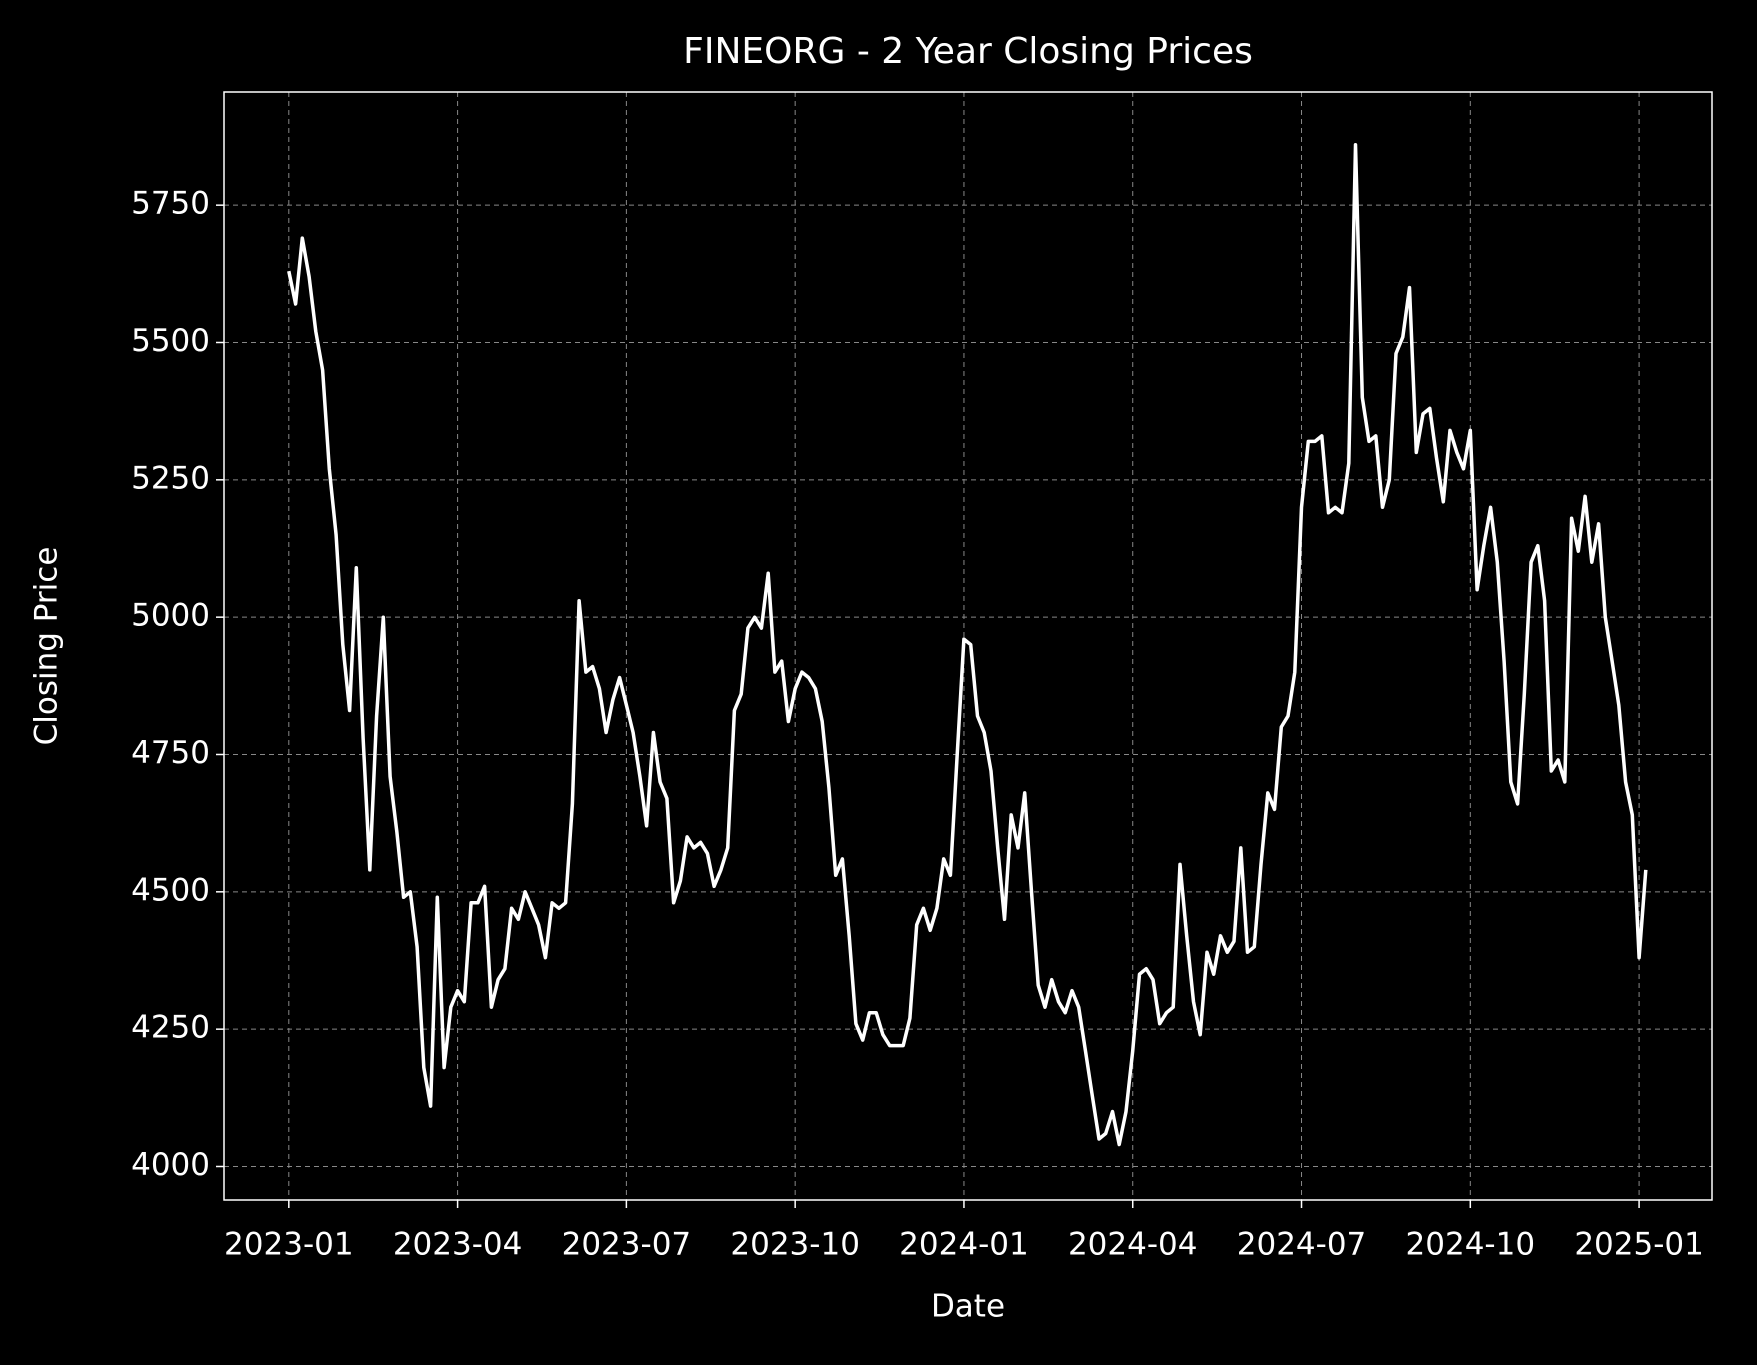  What do you see at coordinates (458, 1245) in the screenshot?
I see `x-tick-label: 2023-04` at bounding box center [458, 1245].